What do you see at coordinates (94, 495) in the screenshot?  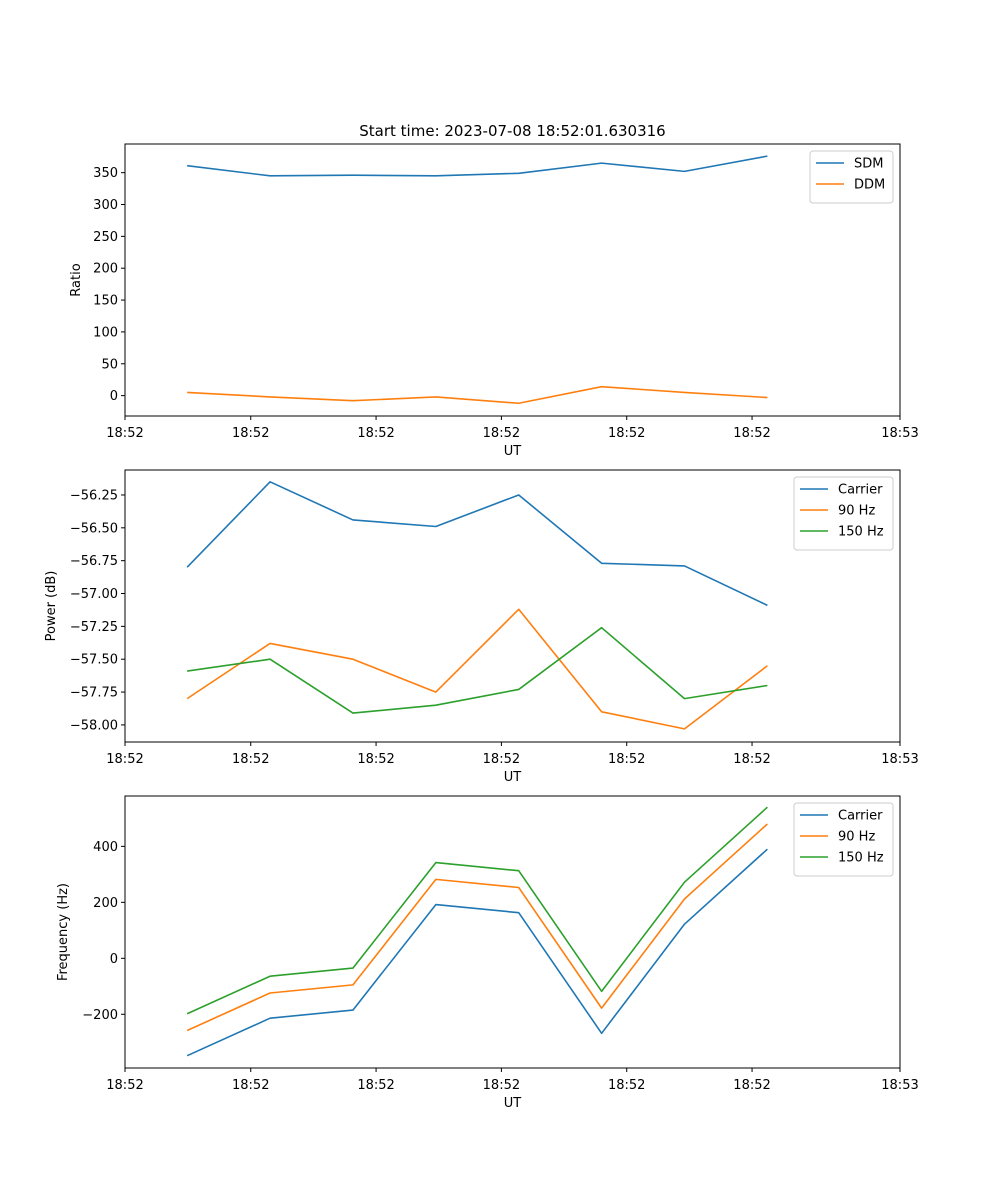 I see `y-tick-label: −56.25` at bounding box center [94, 495].